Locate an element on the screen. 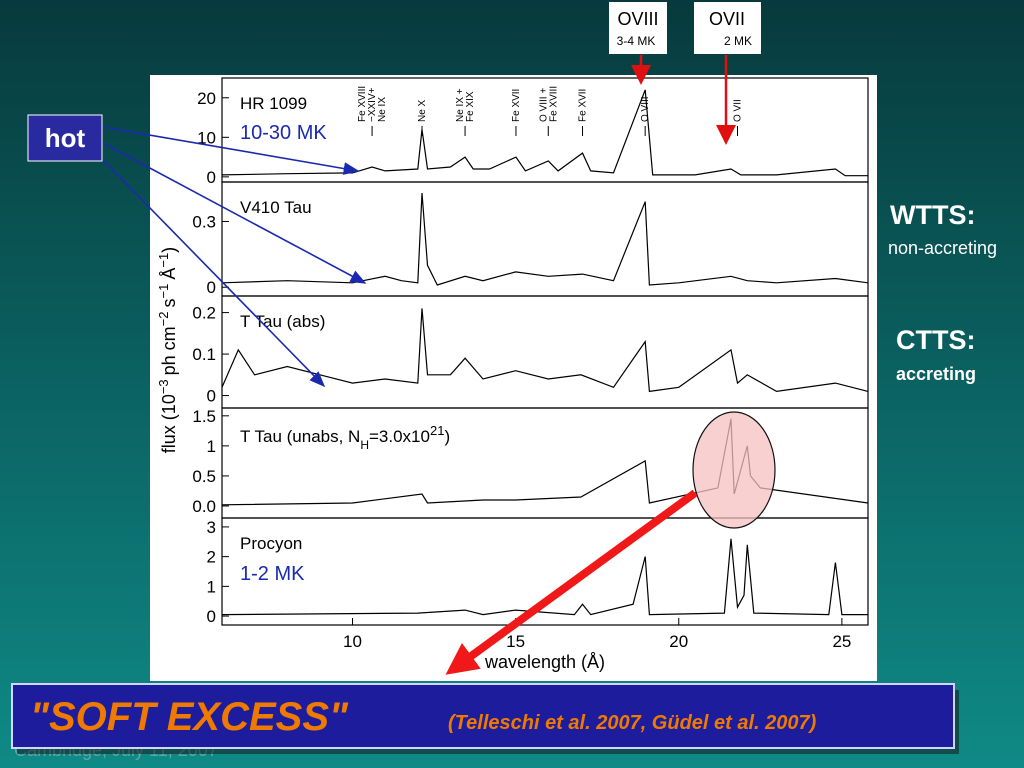 Image resolution: width=1024 pixels, height=768 pixels. title-part: V410 Tau is located at coordinates (276, 207).